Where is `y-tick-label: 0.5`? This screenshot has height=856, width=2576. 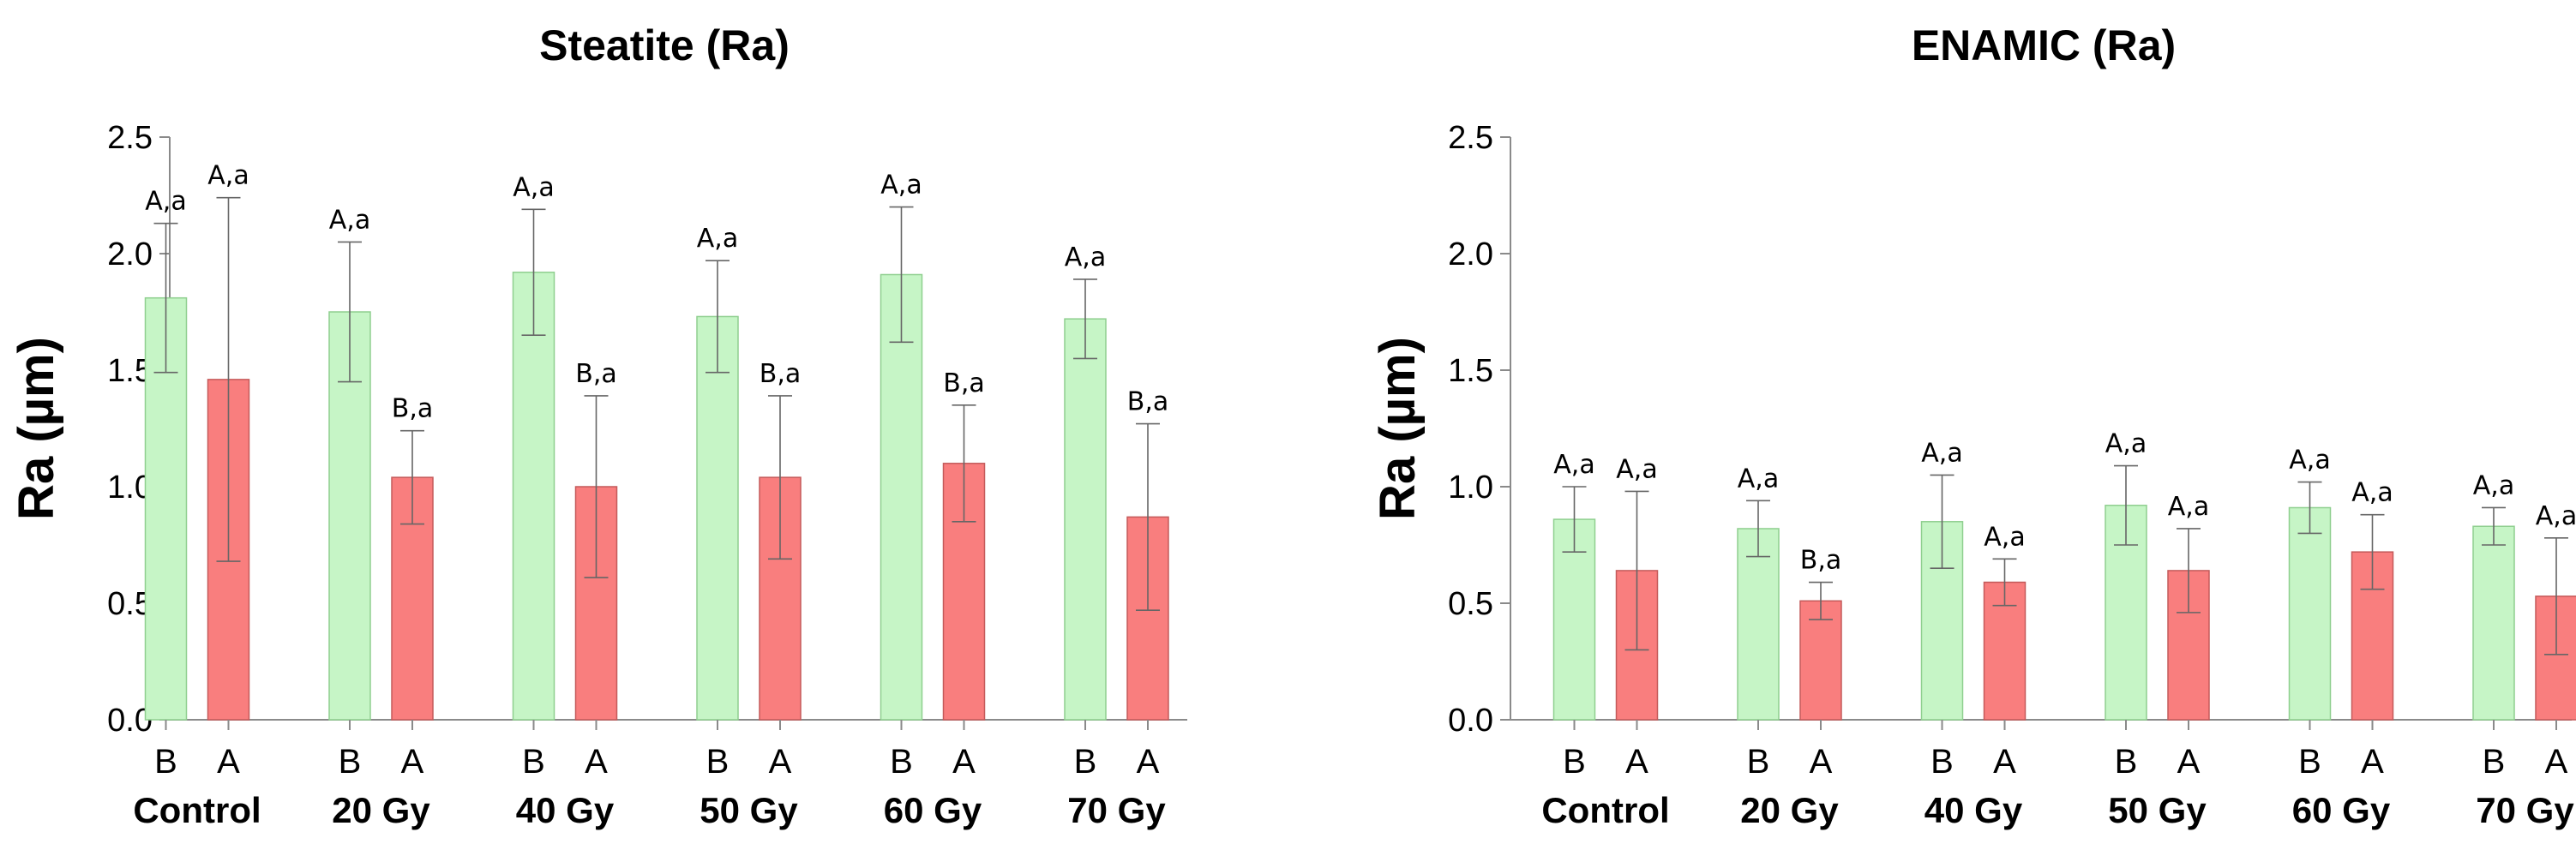
y-tick-label: 0.5 is located at coordinates (1470, 604).